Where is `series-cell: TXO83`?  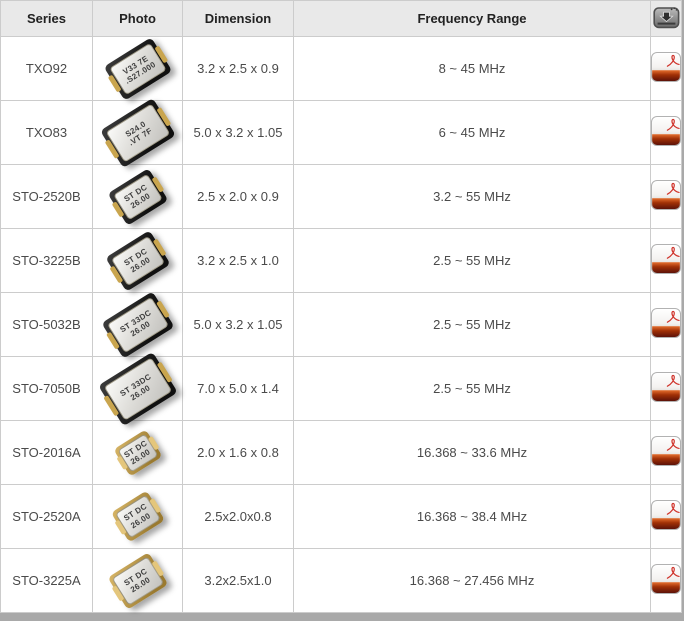
series-cell: TXO83 is located at coordinates (46, 132).